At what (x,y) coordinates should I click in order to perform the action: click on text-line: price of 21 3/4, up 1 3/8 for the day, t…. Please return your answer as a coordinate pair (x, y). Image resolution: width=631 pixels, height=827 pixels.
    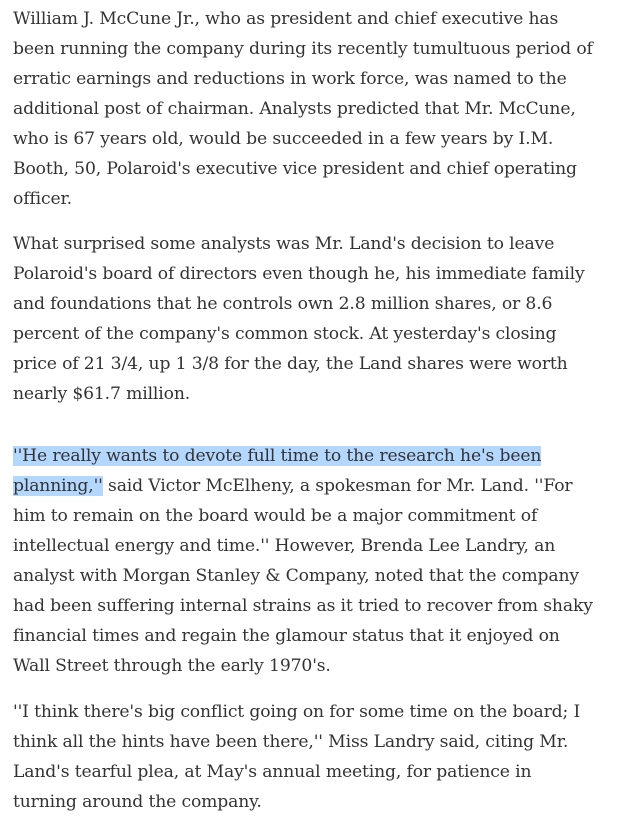
    Looking at the image, I should click on (290, 364).